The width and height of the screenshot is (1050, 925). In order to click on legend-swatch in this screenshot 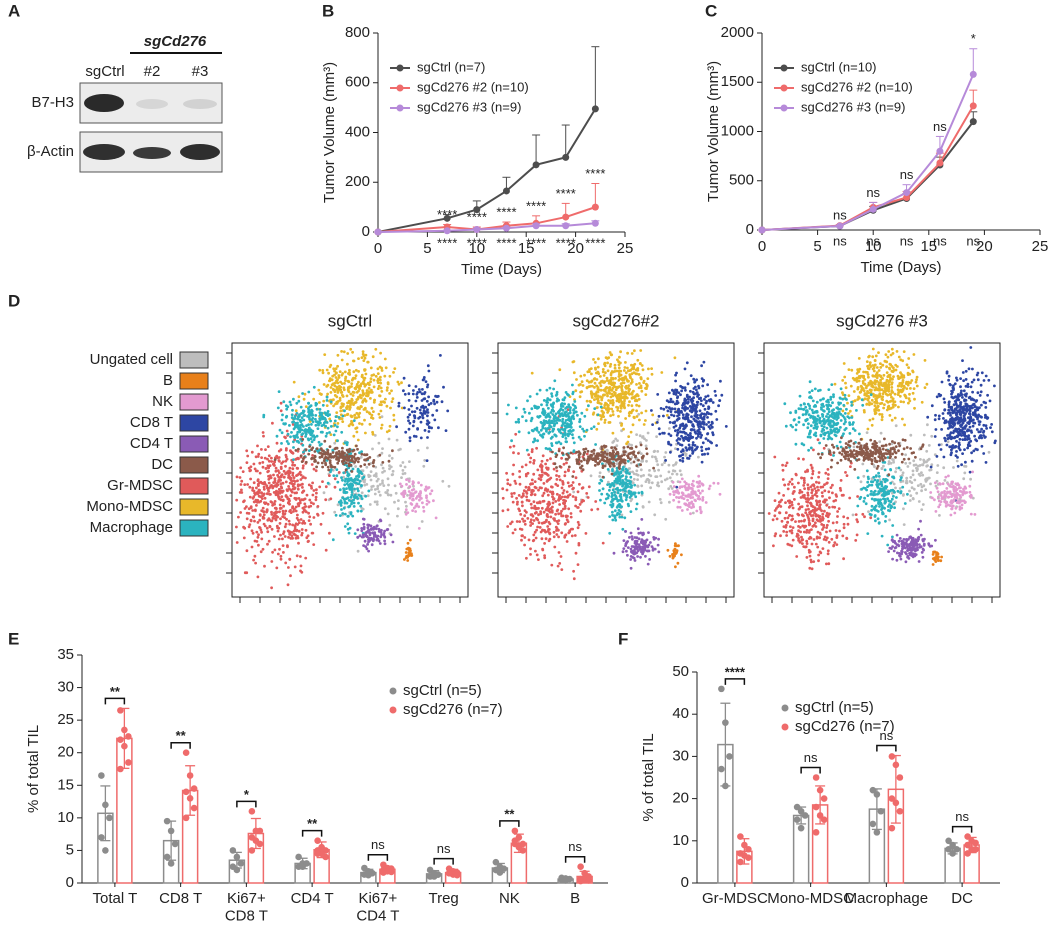, I will do `click(194, 381)`.